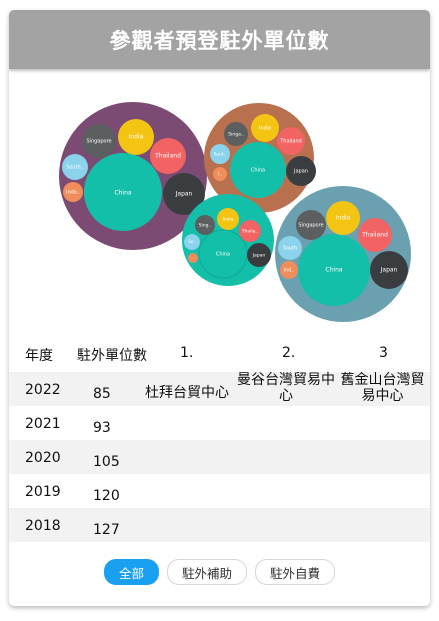 The height and width of the screenshot is (621, 439). I want to click on filter-bar: 全部 駐外補助 駐外自費, so click(219, 572).